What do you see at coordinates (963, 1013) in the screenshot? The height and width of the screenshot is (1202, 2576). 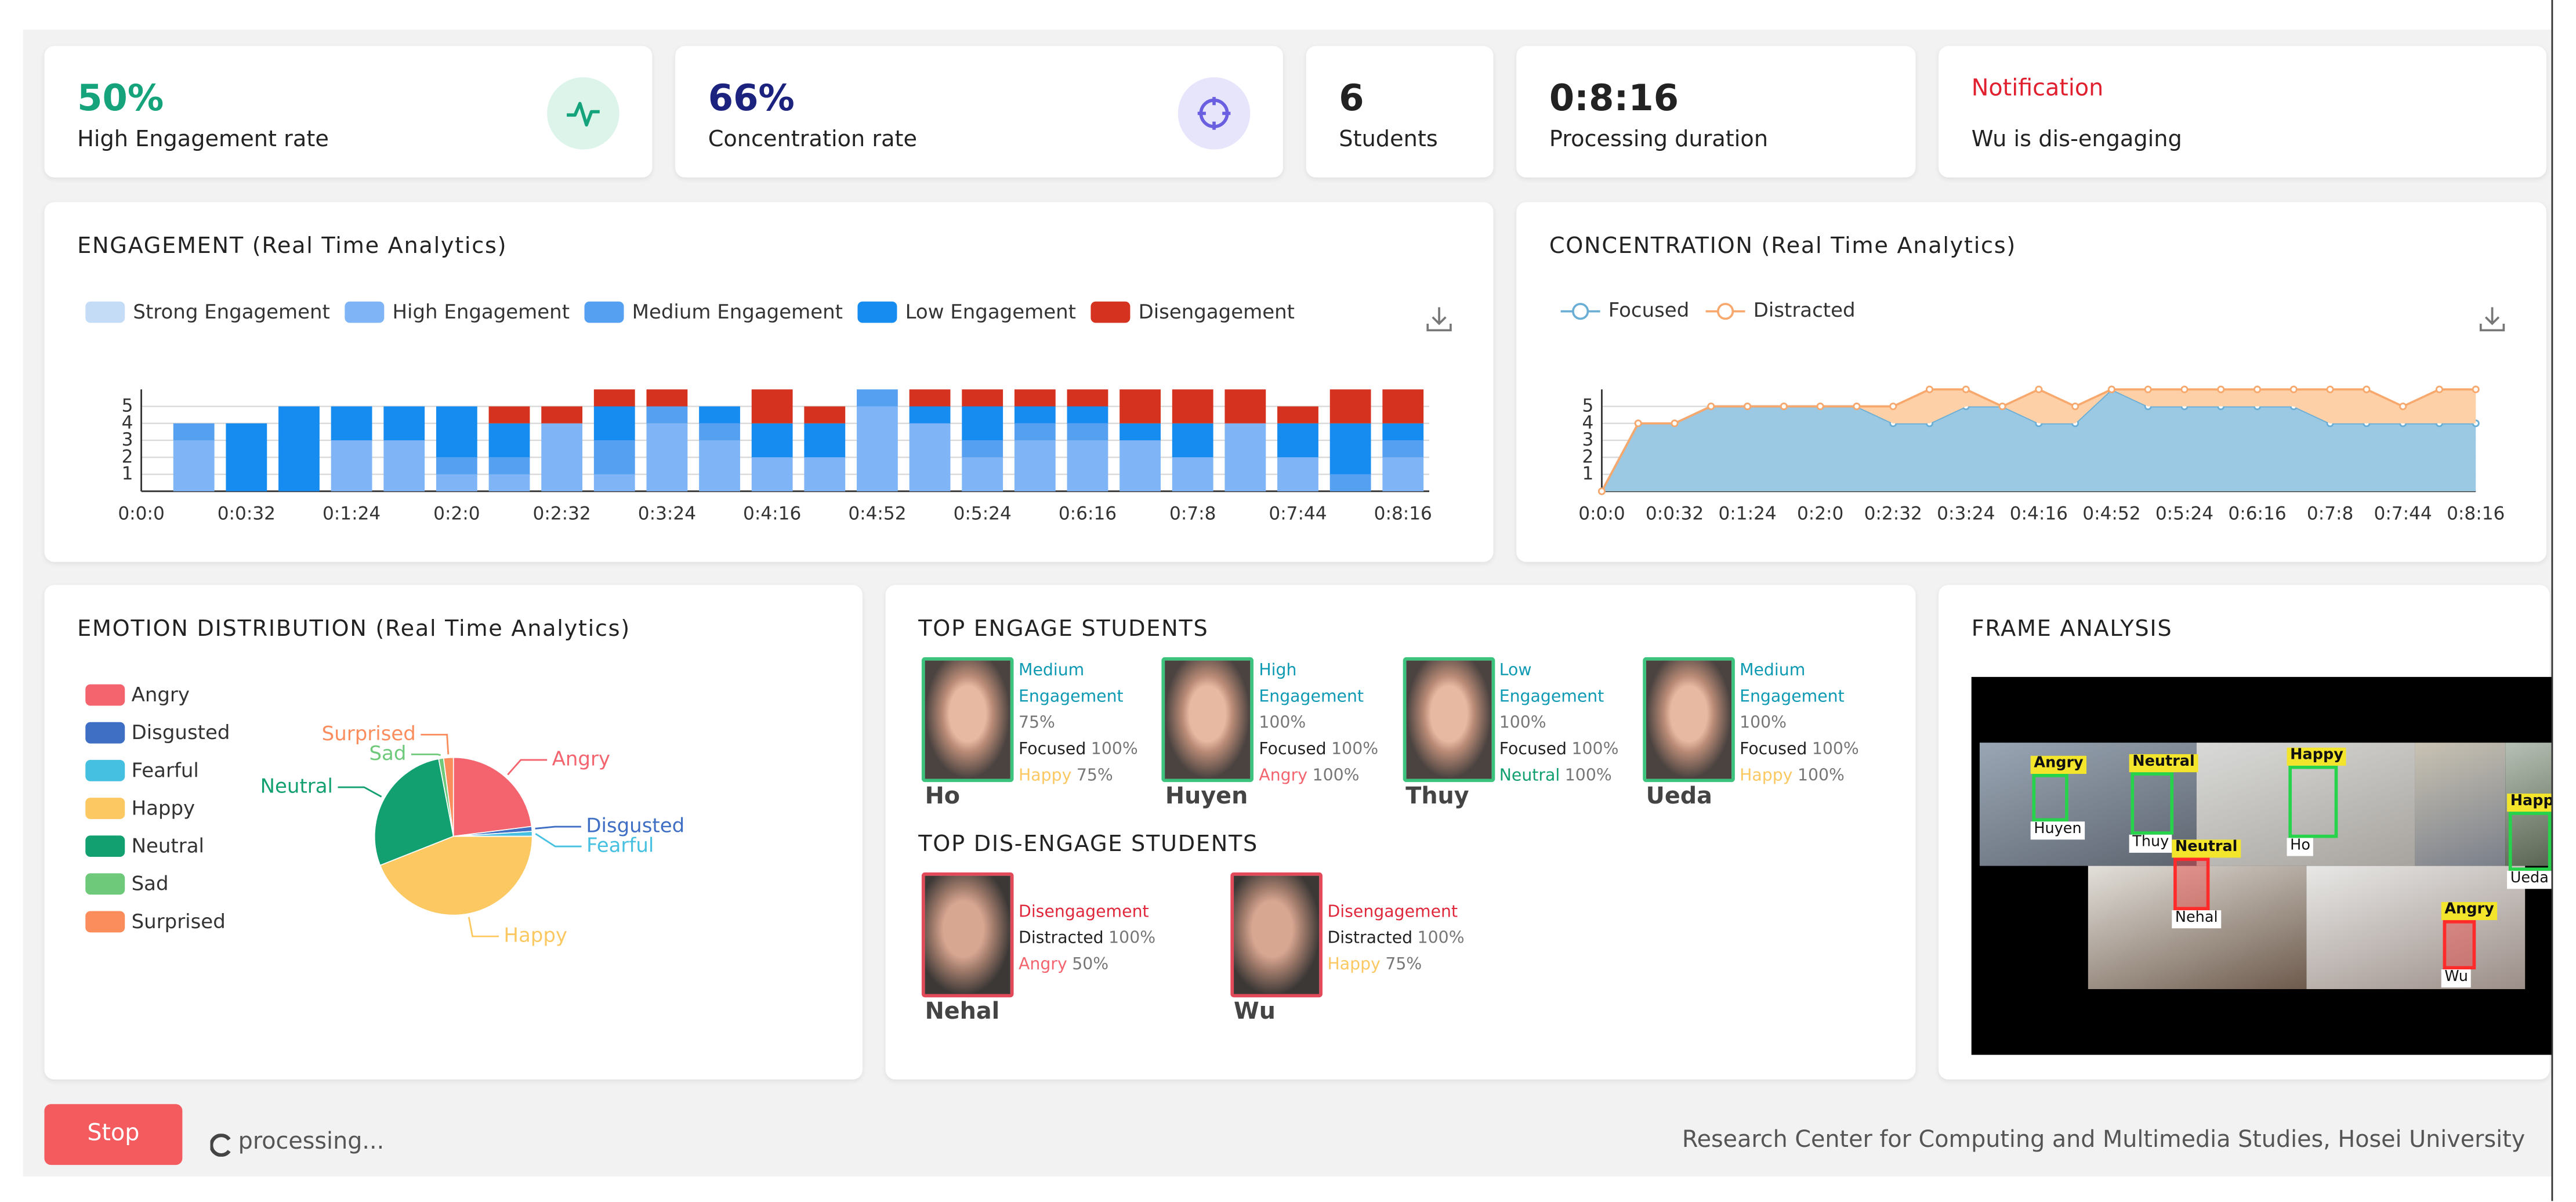 I see `student-name: Nehal` at bounding box center [963, 1013].